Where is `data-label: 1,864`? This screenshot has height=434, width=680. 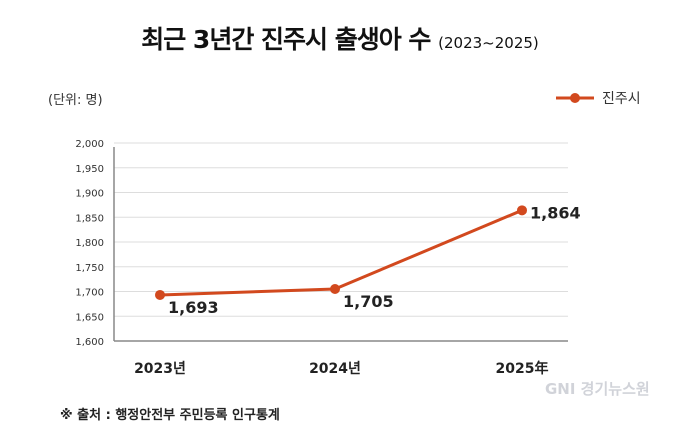 data-label: 1,864 is located at coordinates (555, 212).